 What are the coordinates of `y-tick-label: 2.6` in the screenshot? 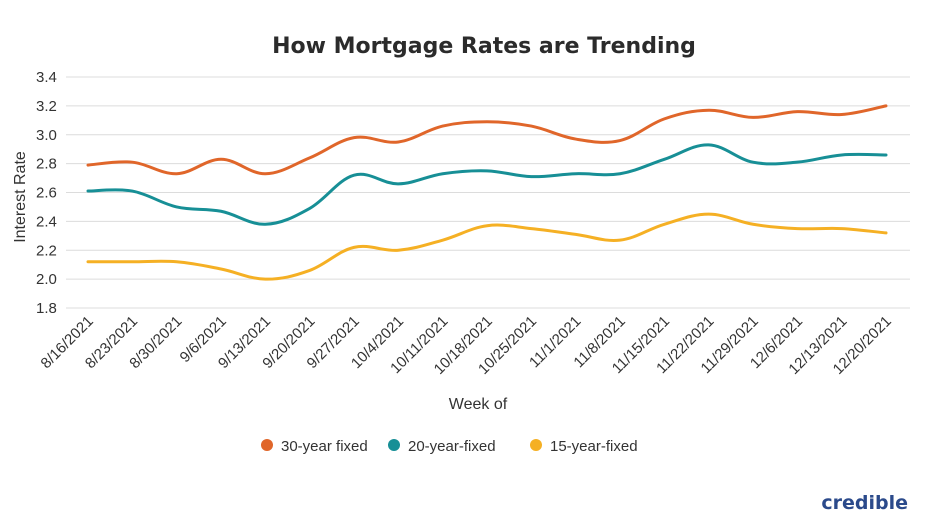 It's located at (46, 193).